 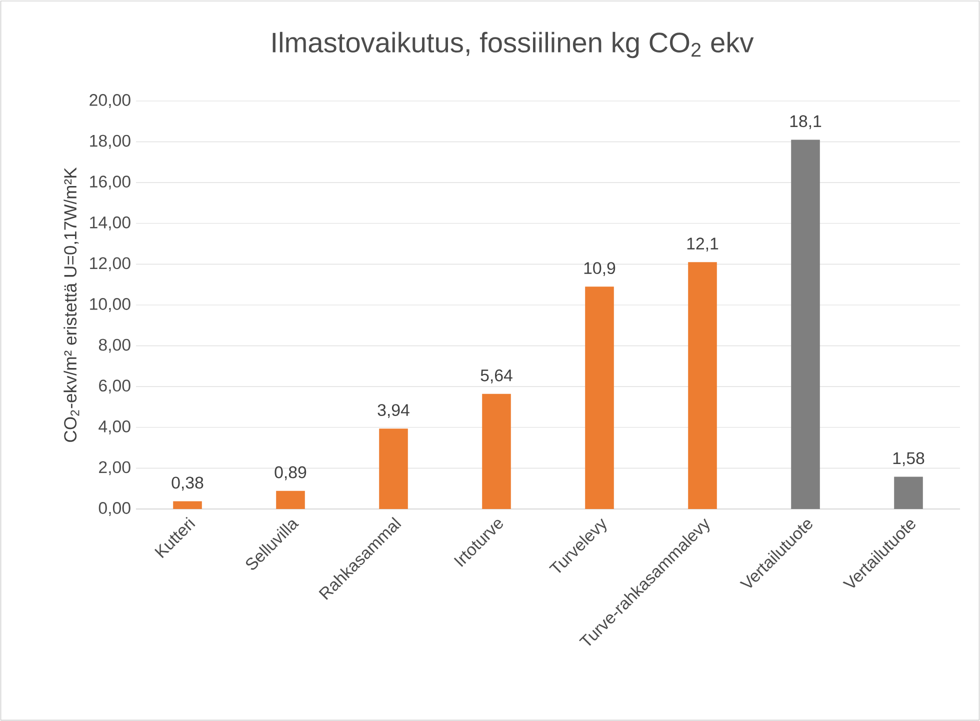 What do you see at coordinates (72, 304) in the screenshot?
I see `y-axis-title: CO$_{2}$-ekv/m² eristettä U=0,17W/m²K` at bounding box center [72, 304].